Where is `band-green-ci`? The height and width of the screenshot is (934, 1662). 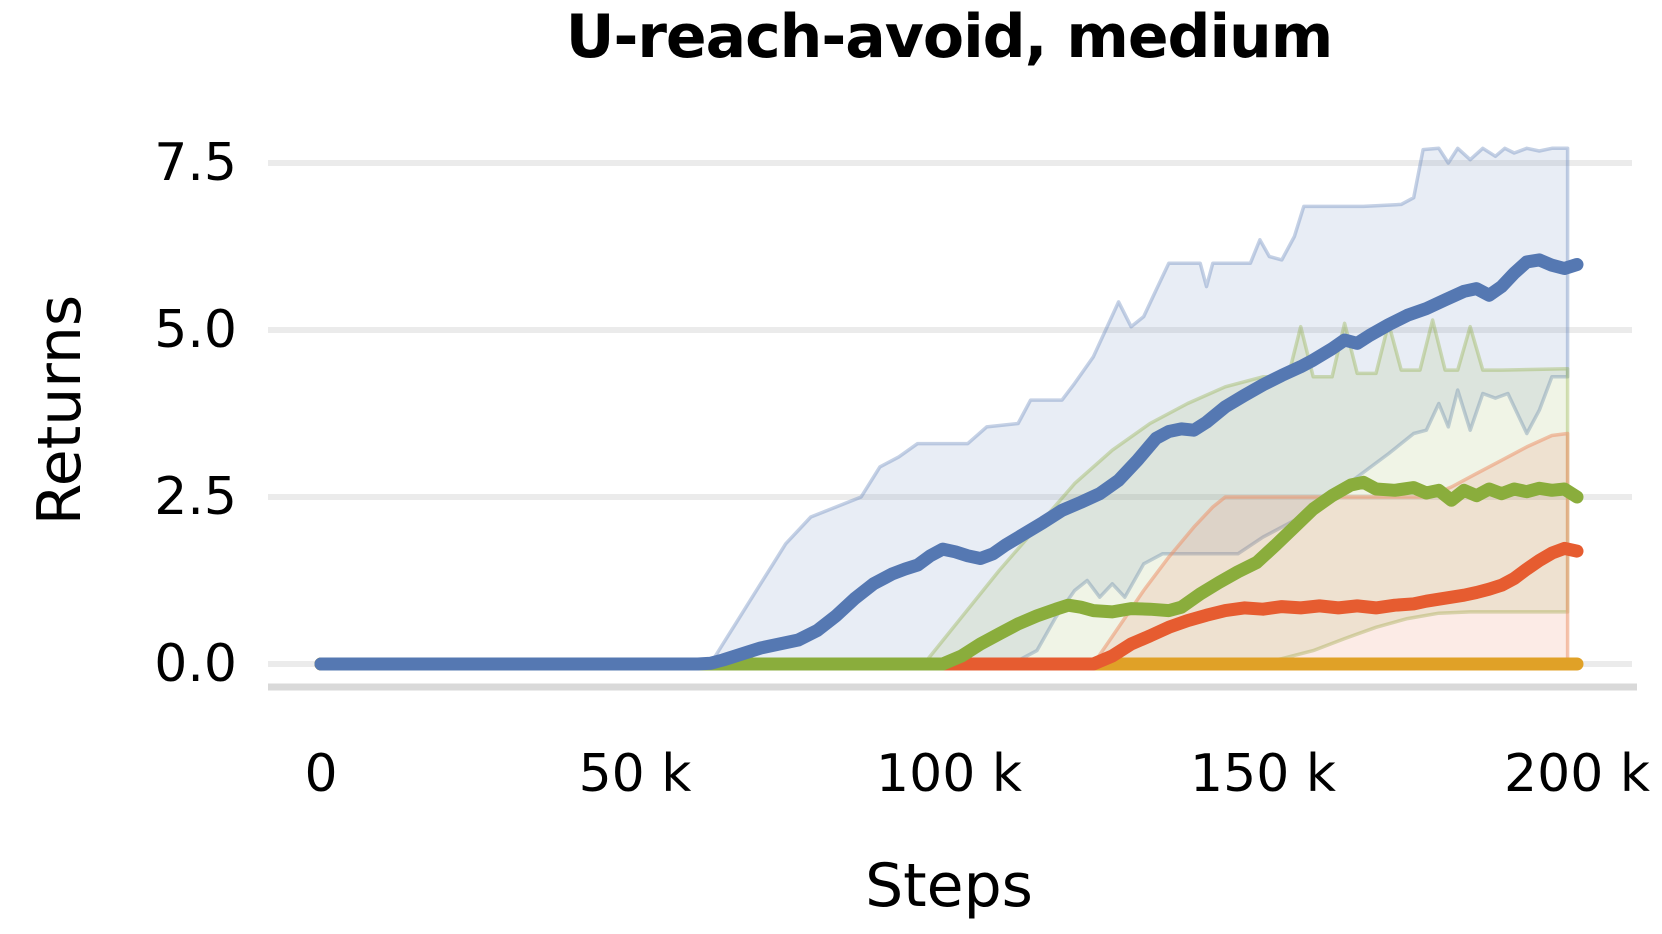
band-green-ci is located at coordinates (1246, 492).